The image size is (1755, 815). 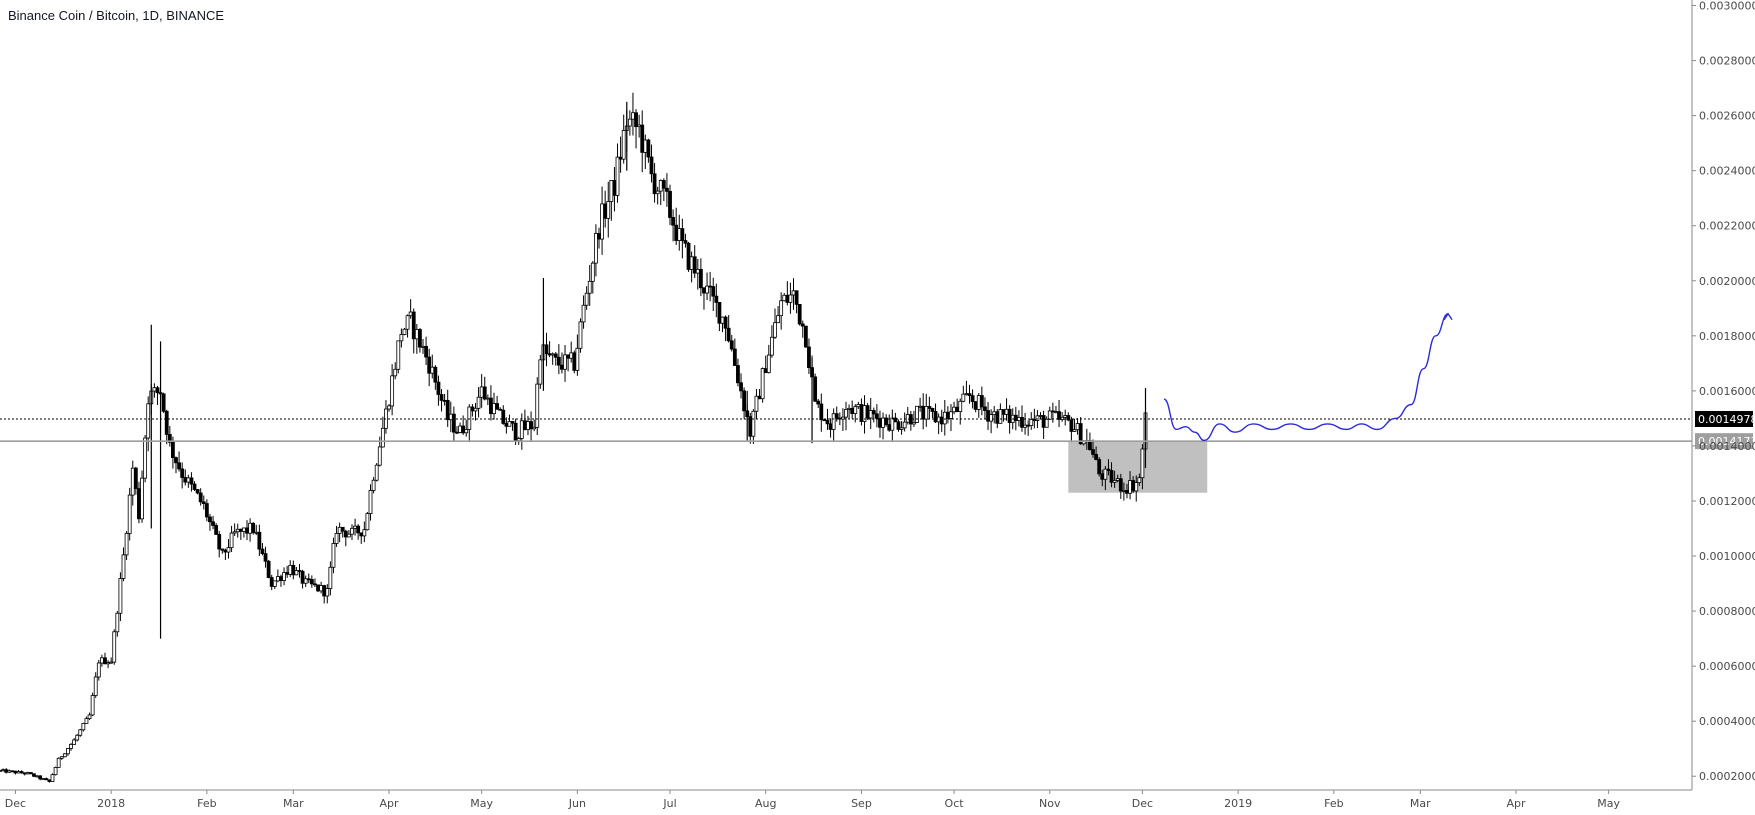 What do you see at coordinates (877, 430) in the screenshot?
I see `horizontal-lines-layer: 0.0014978 0.0014173` at bounding box center [877, 430].